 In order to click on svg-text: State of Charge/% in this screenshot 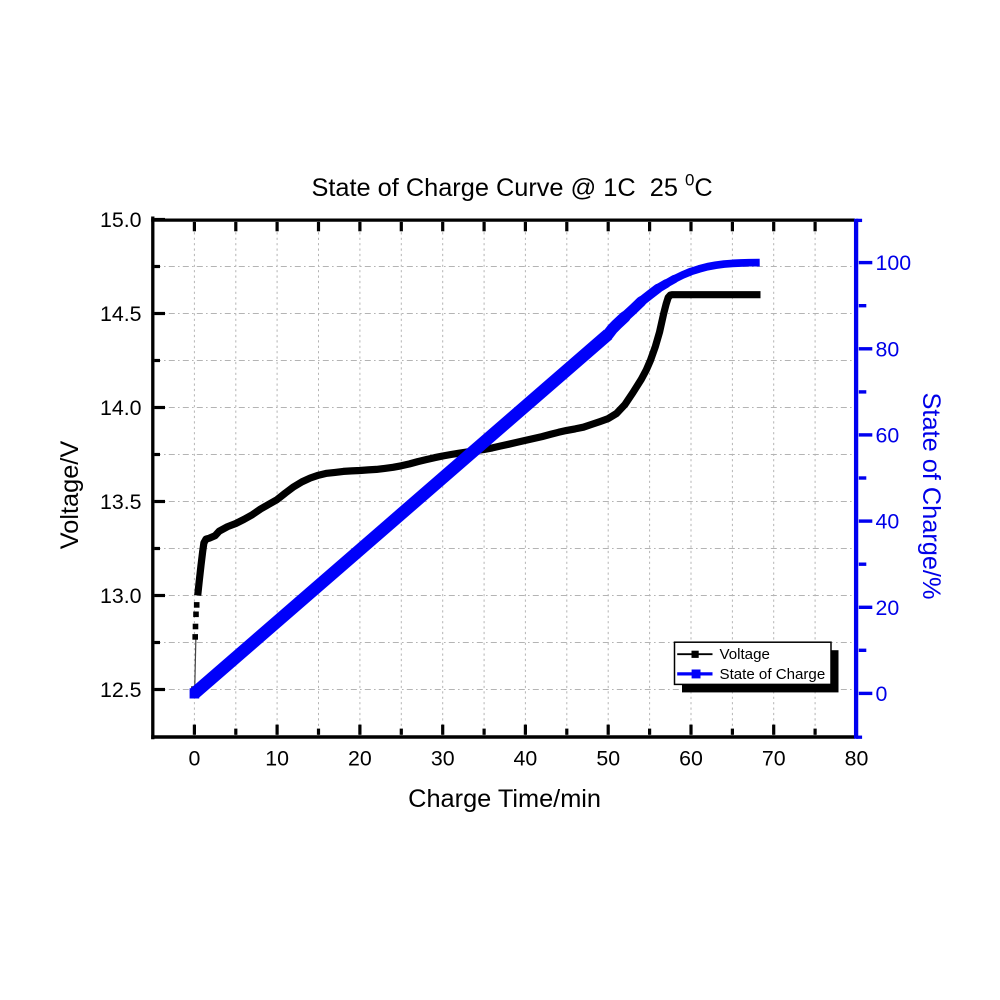, I will do `click(931, 496)`.